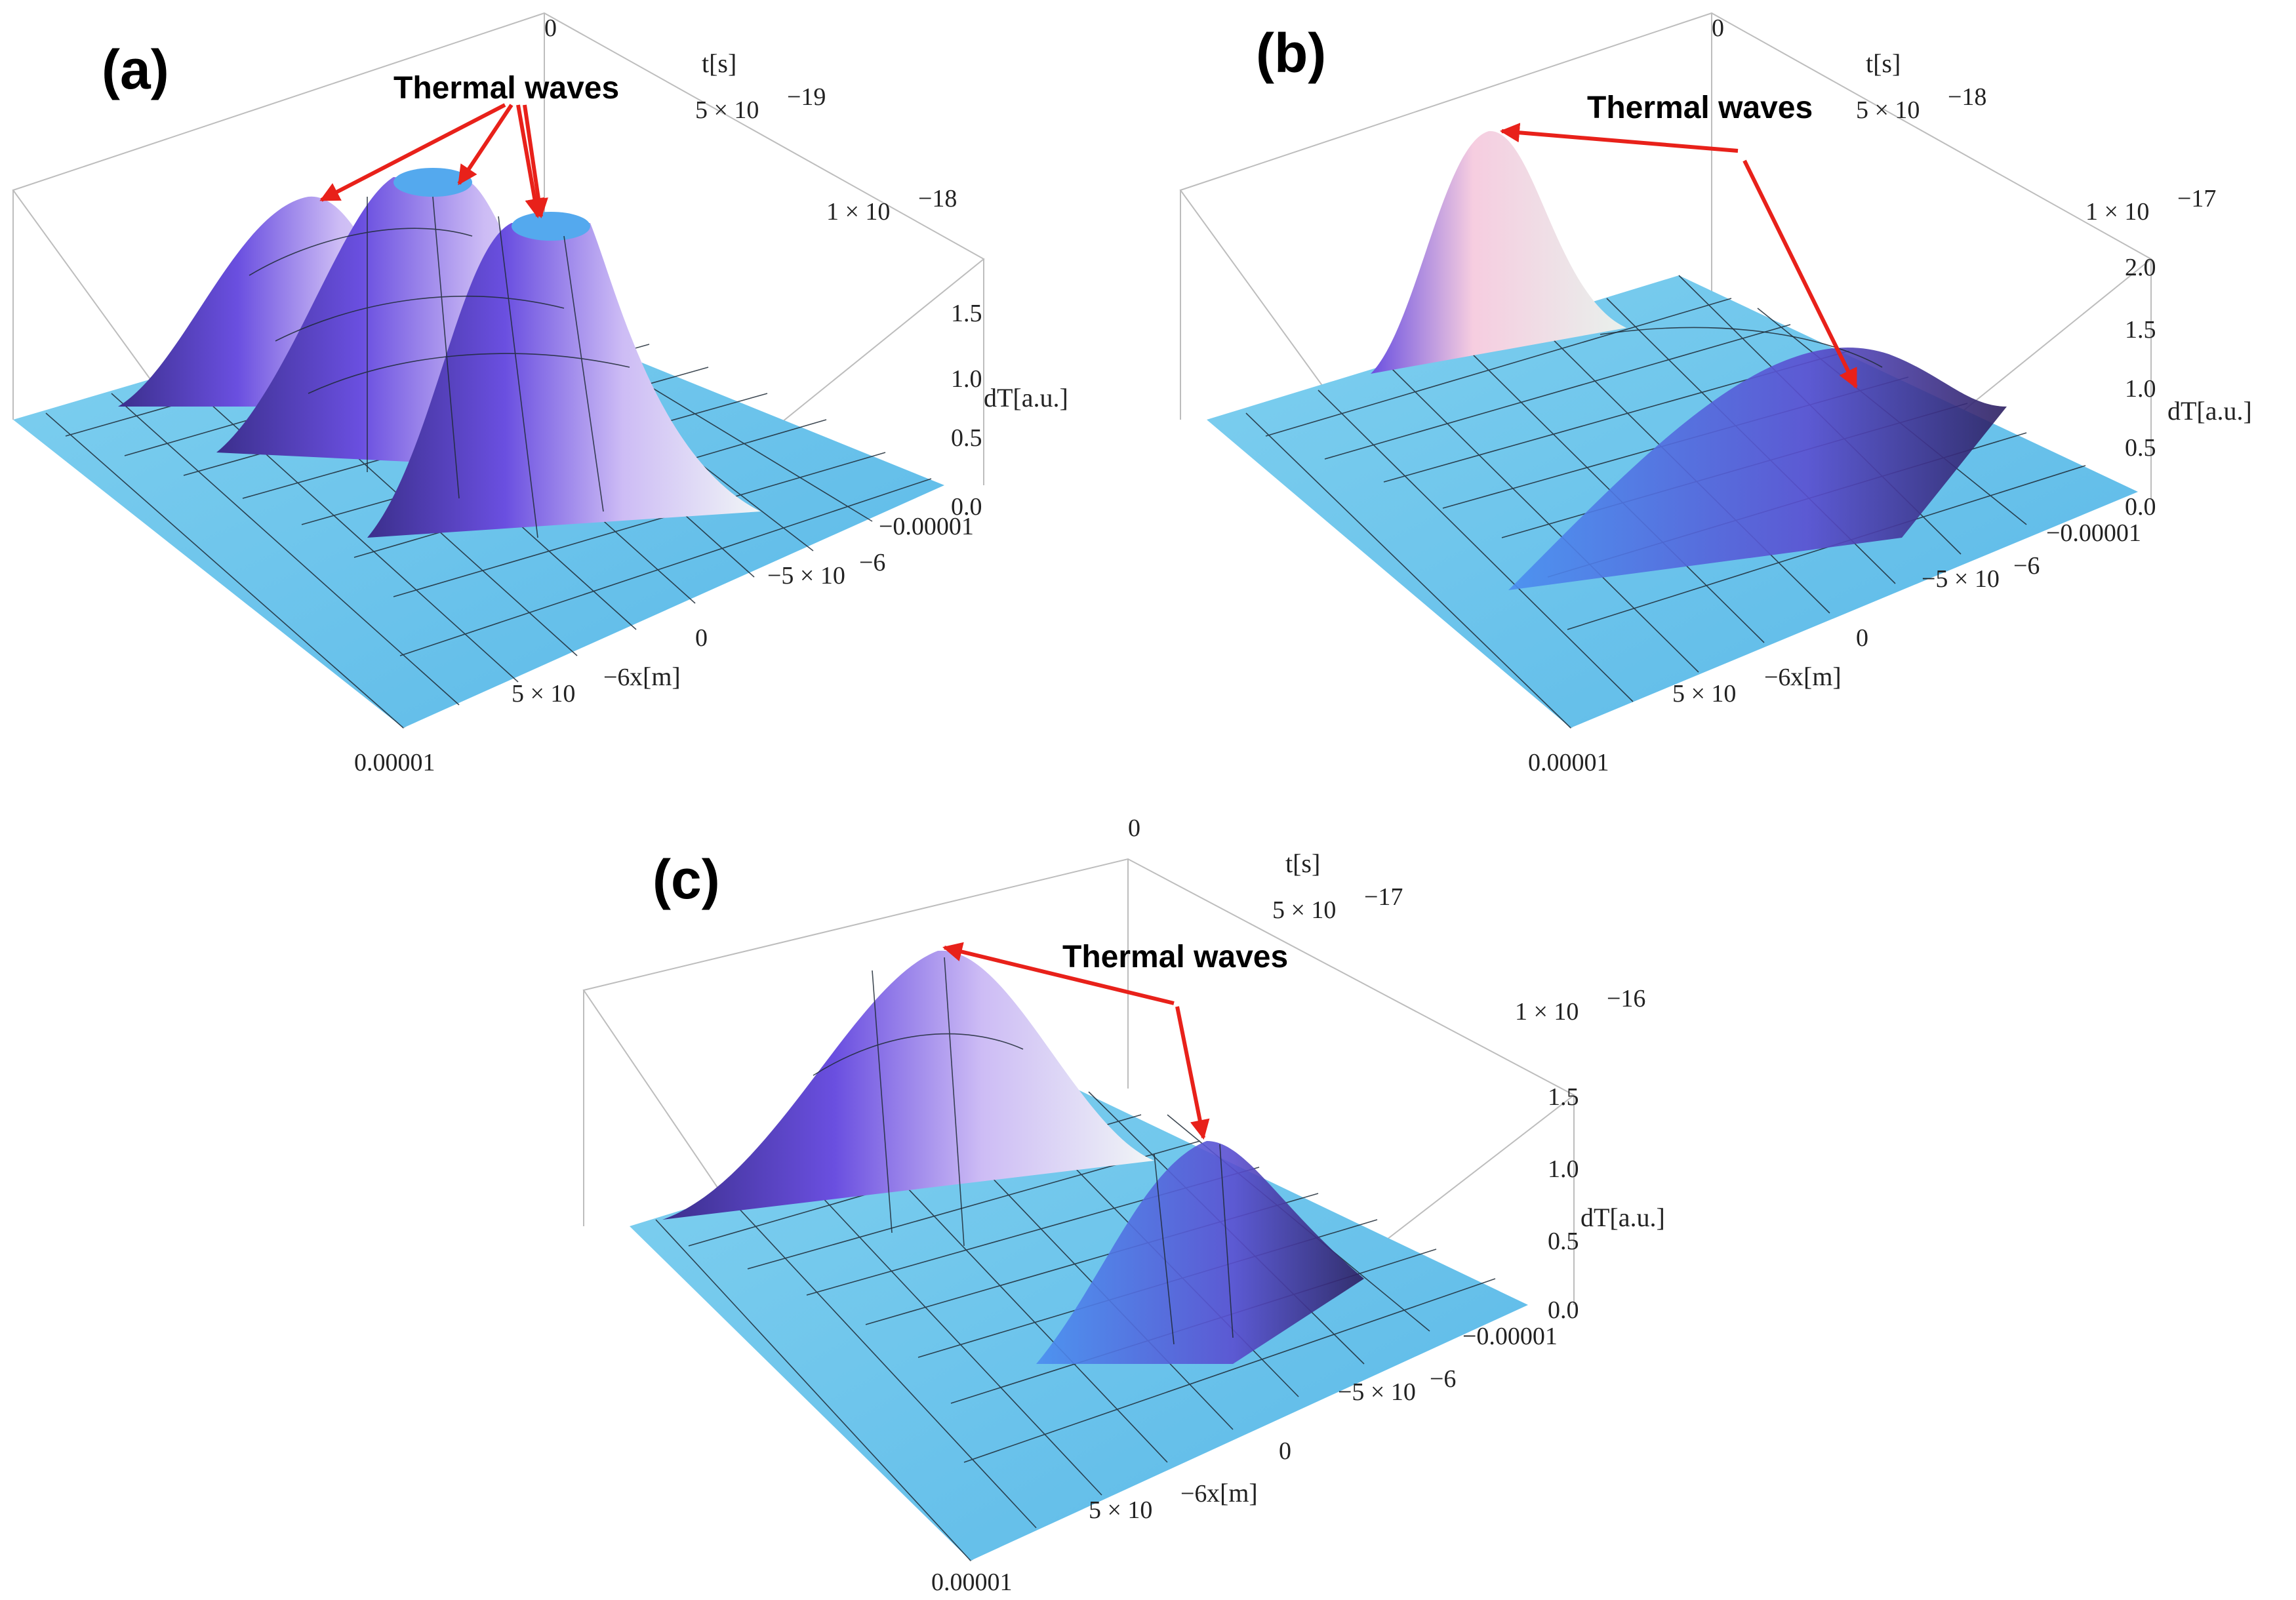 The width and height of the screenshot is (2296, 1600). What do you see at coordinates (544, 694) in the screenshot?
I see `panel-a-x-tick-3: 5 × 10` at bounding box center [544, 694].